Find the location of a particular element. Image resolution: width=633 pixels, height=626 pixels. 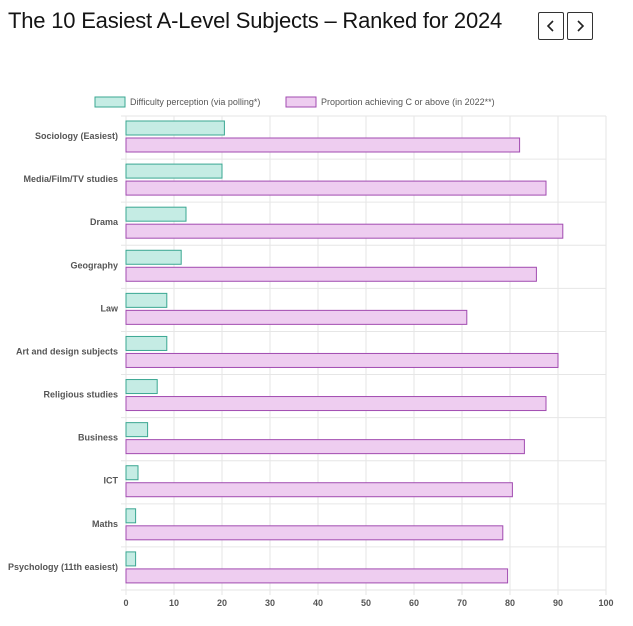

x-tick-label: 10 is located at coordinates (174, 603).